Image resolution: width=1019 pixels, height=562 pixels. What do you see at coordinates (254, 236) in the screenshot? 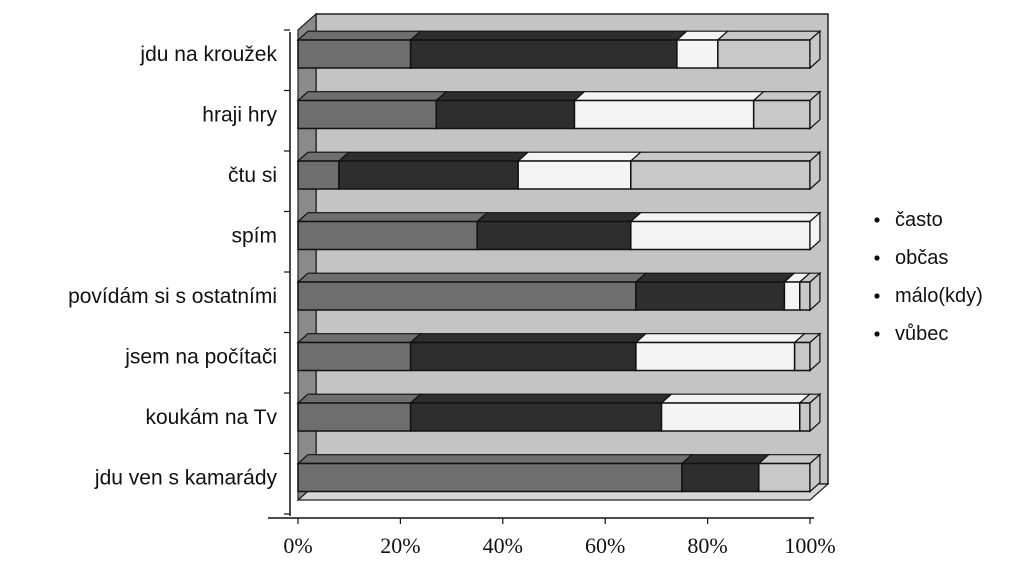
I see `category-label: spím` at bounding box center [254, 236].